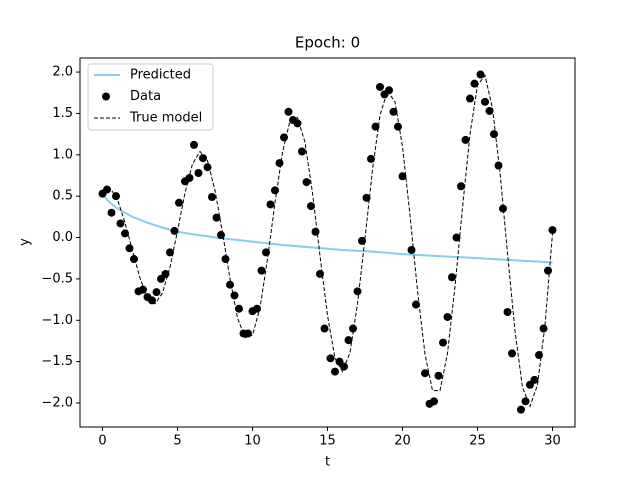 This screenshot has height=480, width=640. I want to click on y-tick-label: −1.5, so click(57, 361).